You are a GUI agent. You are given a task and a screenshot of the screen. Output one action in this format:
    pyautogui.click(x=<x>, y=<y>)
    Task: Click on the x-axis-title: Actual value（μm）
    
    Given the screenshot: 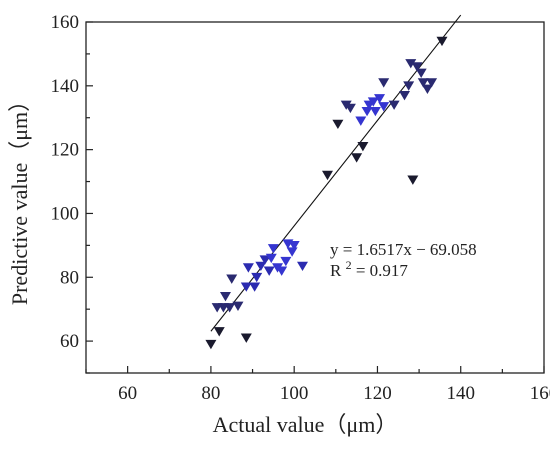 What is the action you would take?
    pyautogui.click(x=305, y=424)
    